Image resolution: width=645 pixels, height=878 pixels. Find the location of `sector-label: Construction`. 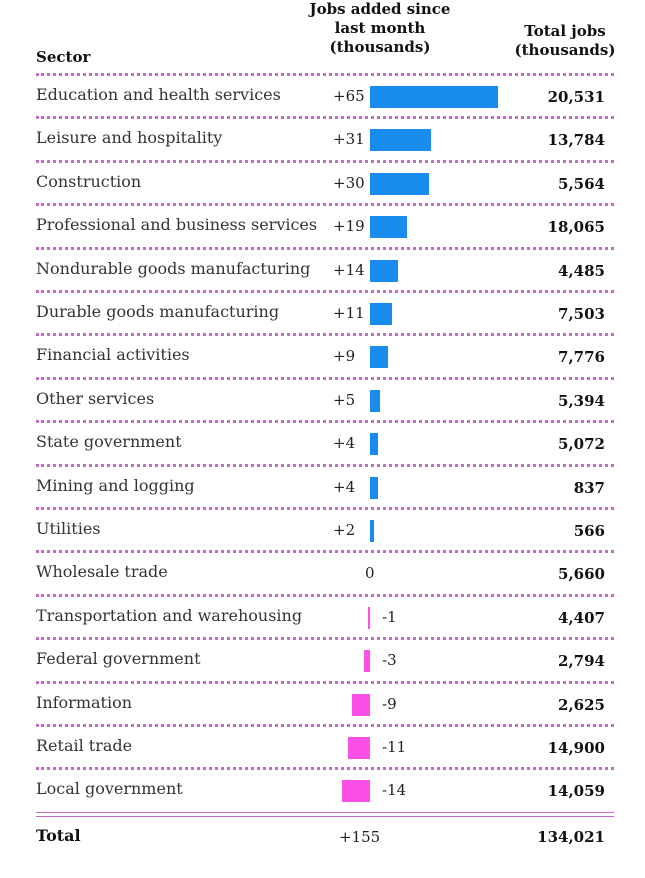

sector-label: Construction is located at coordinates (89, 181).